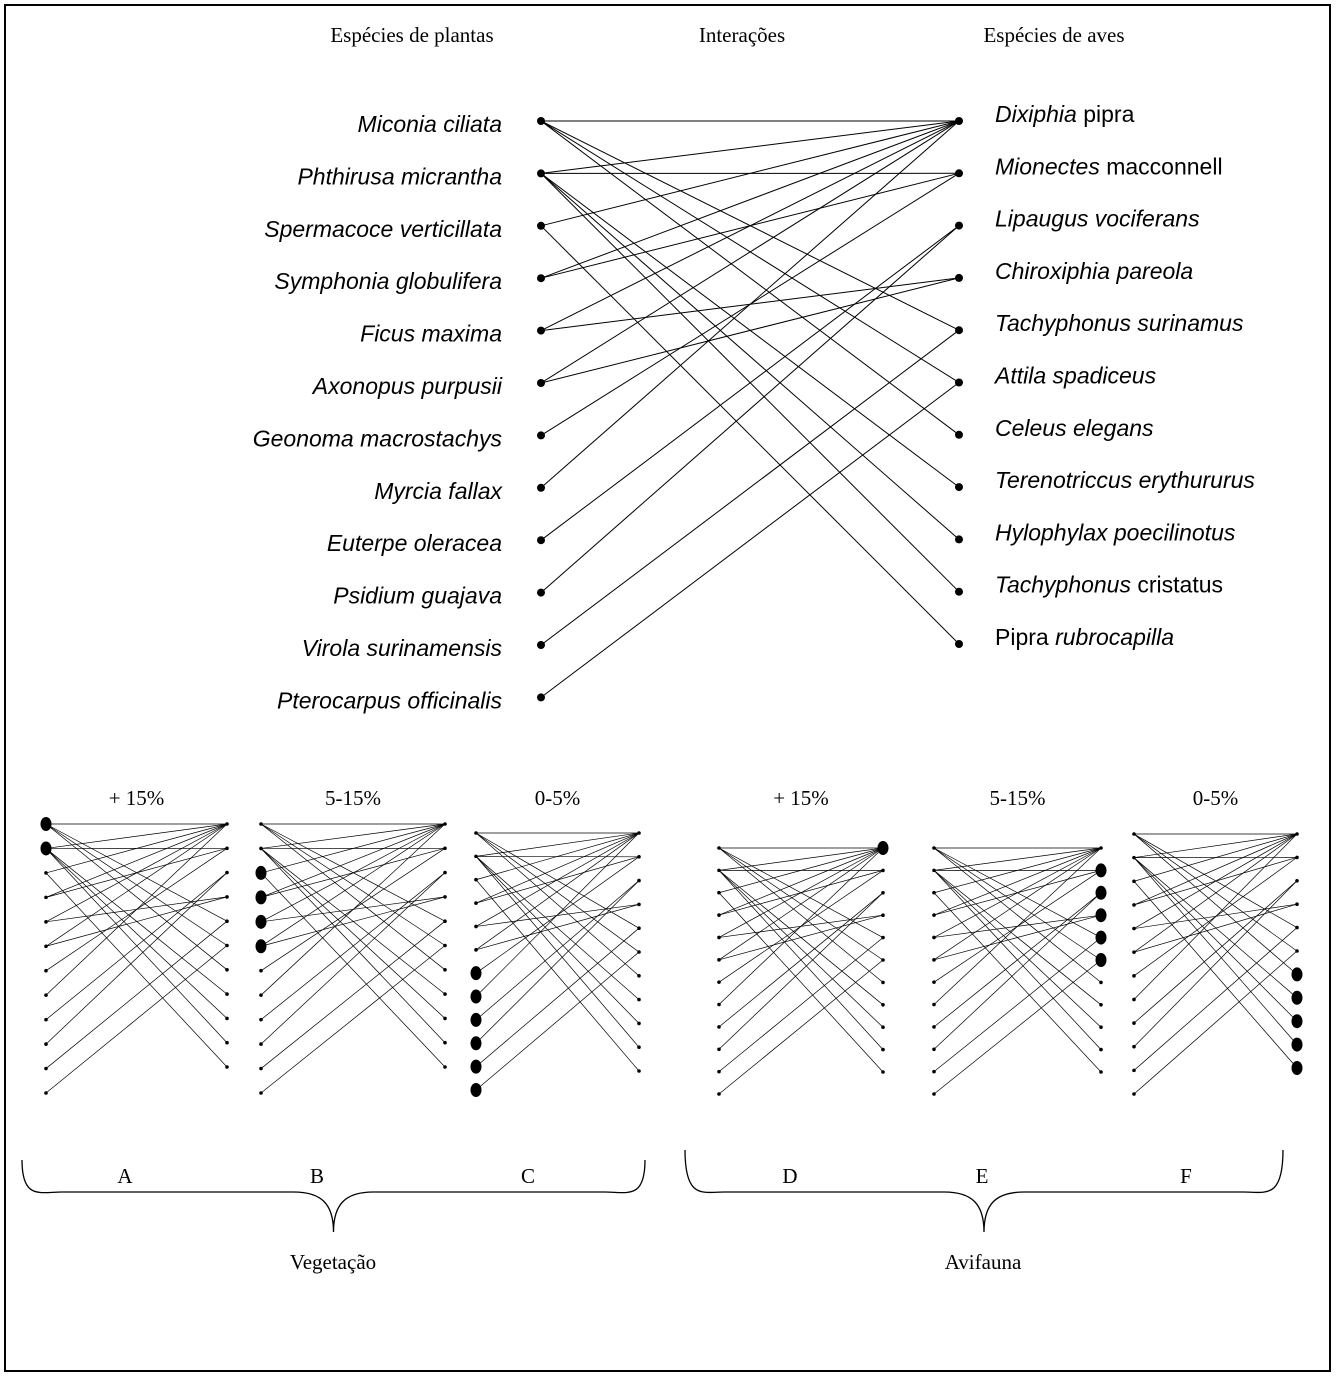  Describe the element at coordinates (383, 229) in the screenshot. I see `plant-name: Spermacoce verticillata` at that location.